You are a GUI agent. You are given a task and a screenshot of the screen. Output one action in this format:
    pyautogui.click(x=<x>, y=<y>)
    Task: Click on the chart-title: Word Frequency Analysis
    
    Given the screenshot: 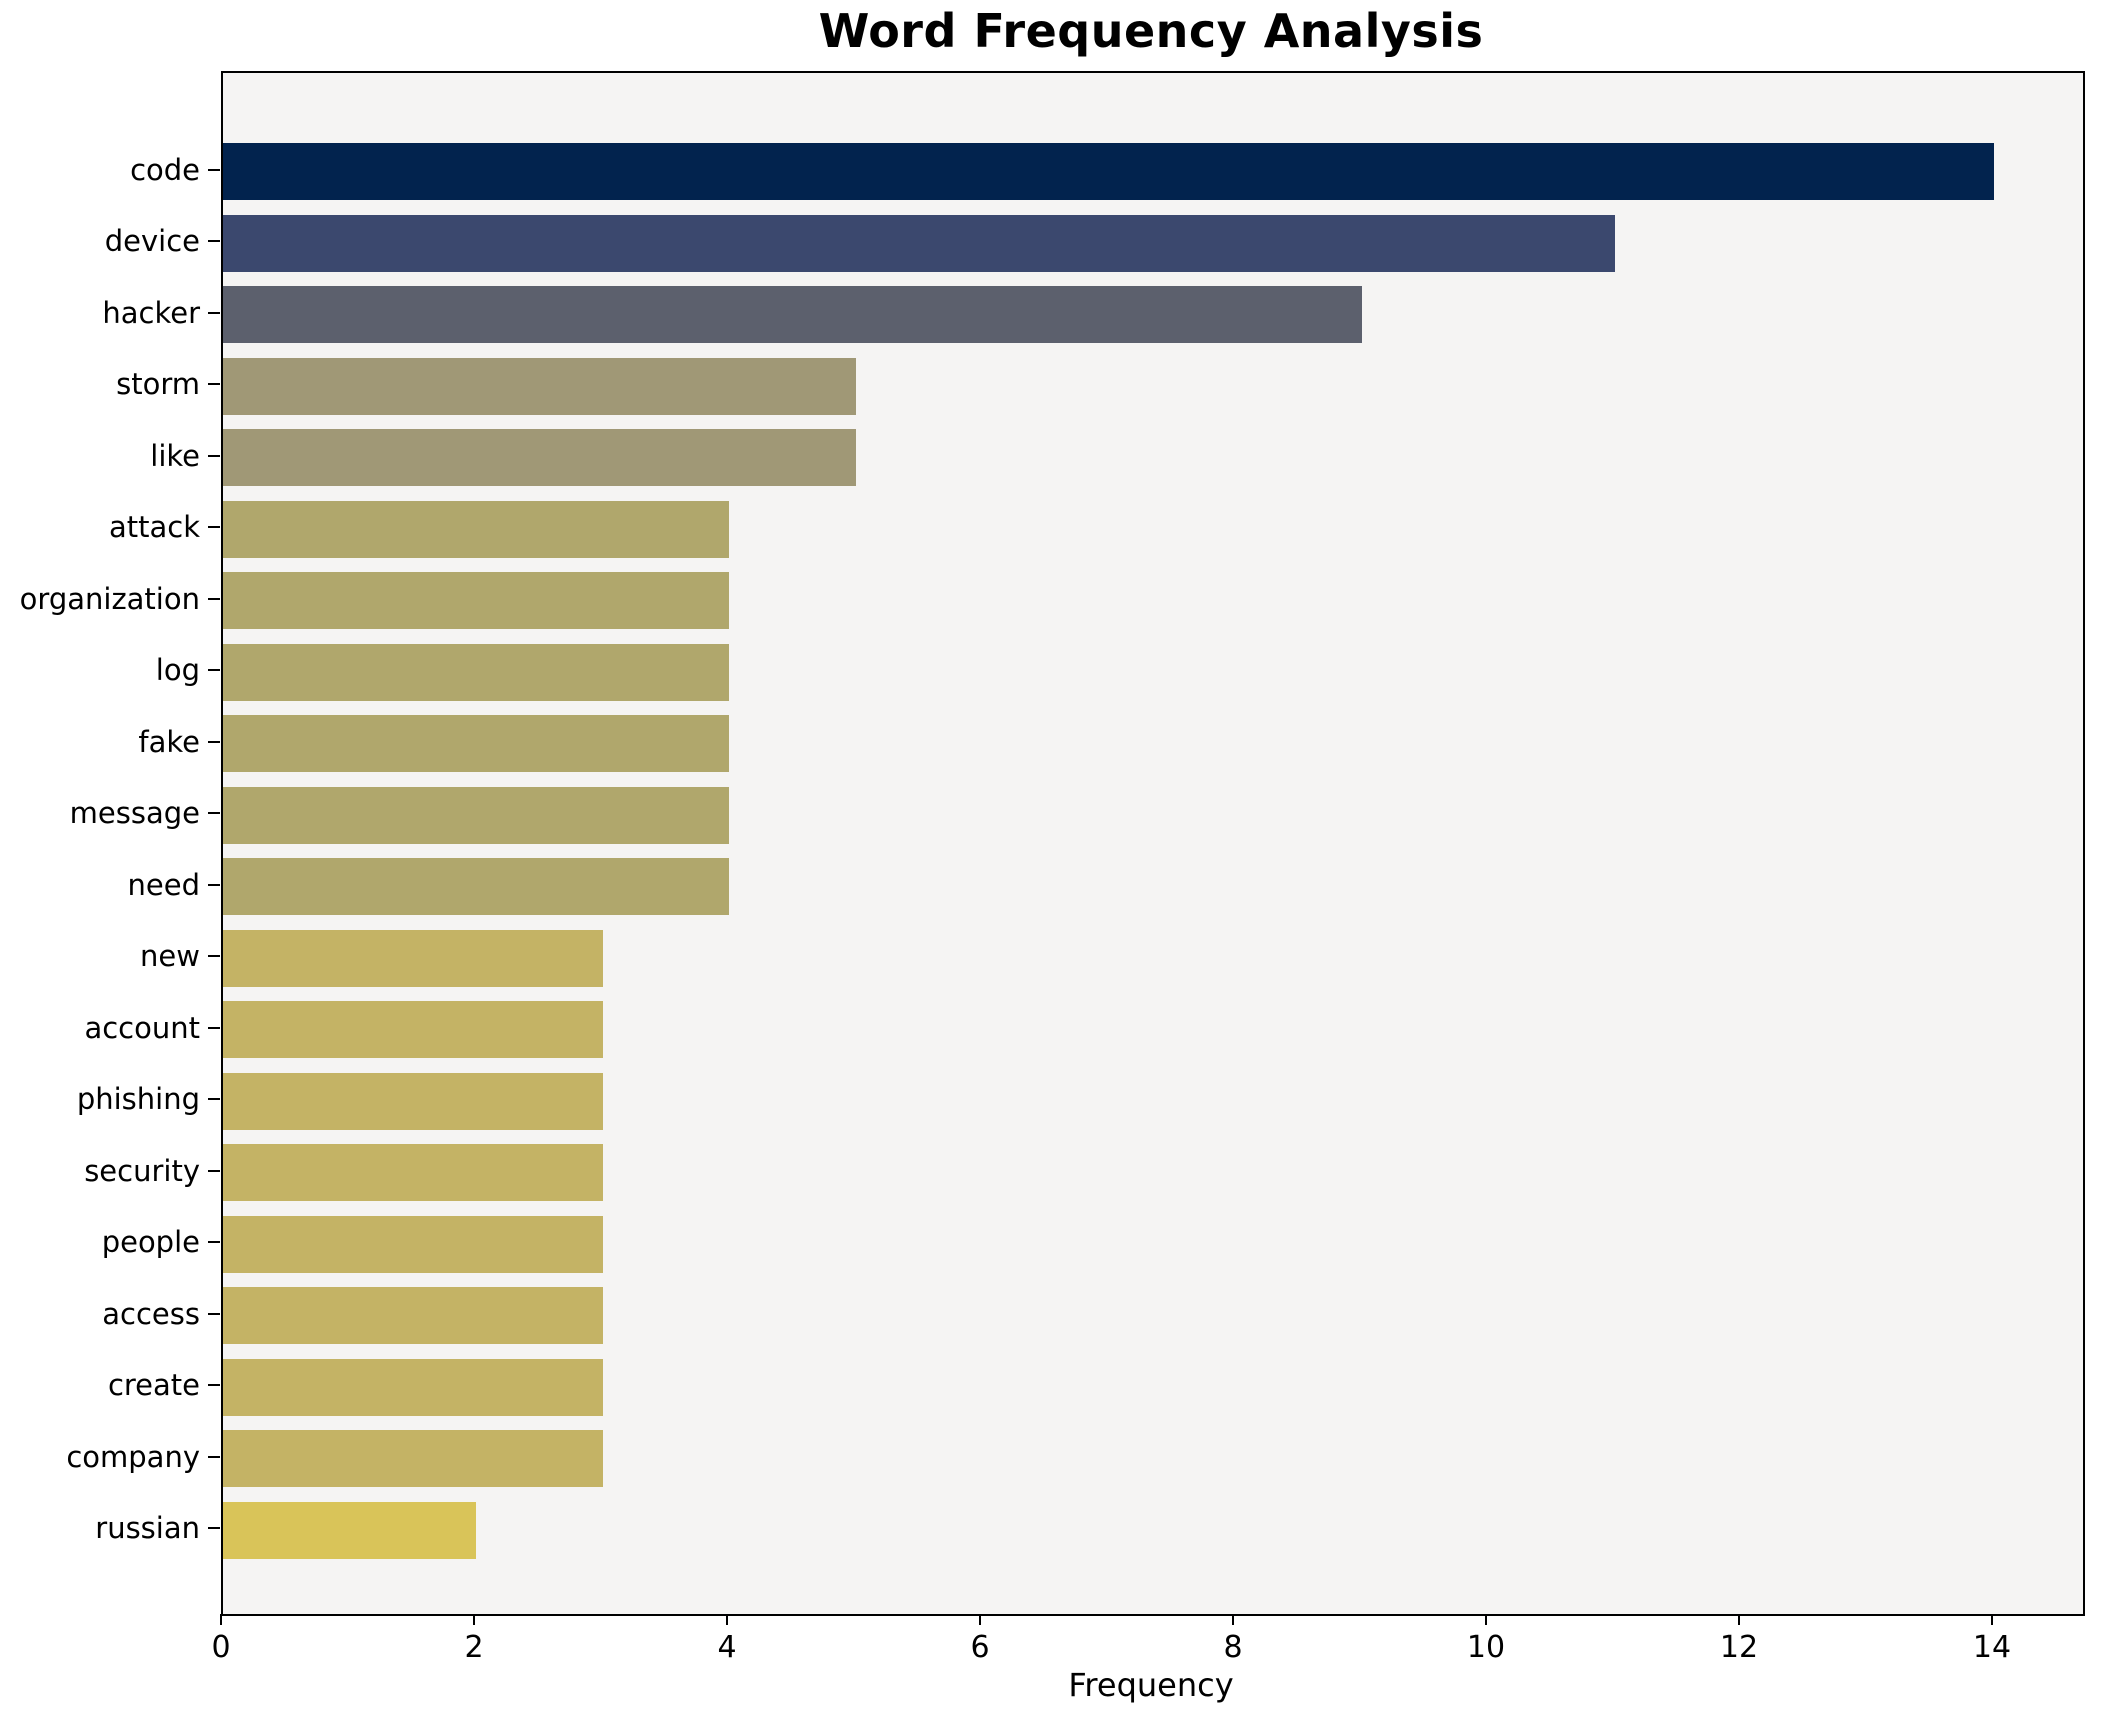 What is the action you would take?
    pyautogui.click(x=1151, y=31)
    